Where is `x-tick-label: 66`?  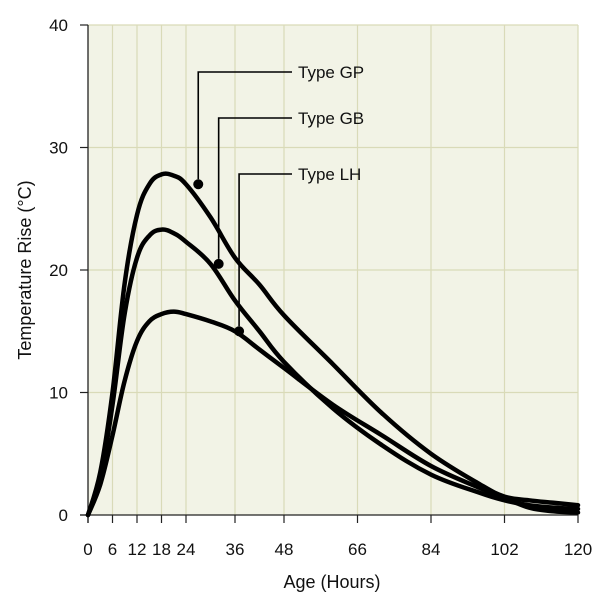
x-tick-label: 66 is located at coordinates (357, 549).